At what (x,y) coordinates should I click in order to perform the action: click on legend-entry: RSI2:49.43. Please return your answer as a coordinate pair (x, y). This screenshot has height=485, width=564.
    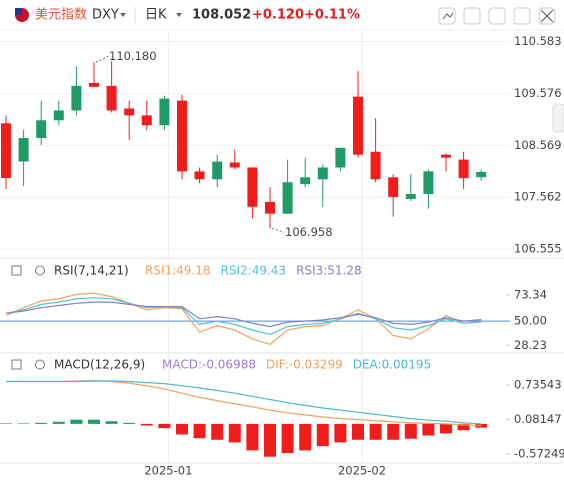
    Looking at the image, I should click on (254, 271).